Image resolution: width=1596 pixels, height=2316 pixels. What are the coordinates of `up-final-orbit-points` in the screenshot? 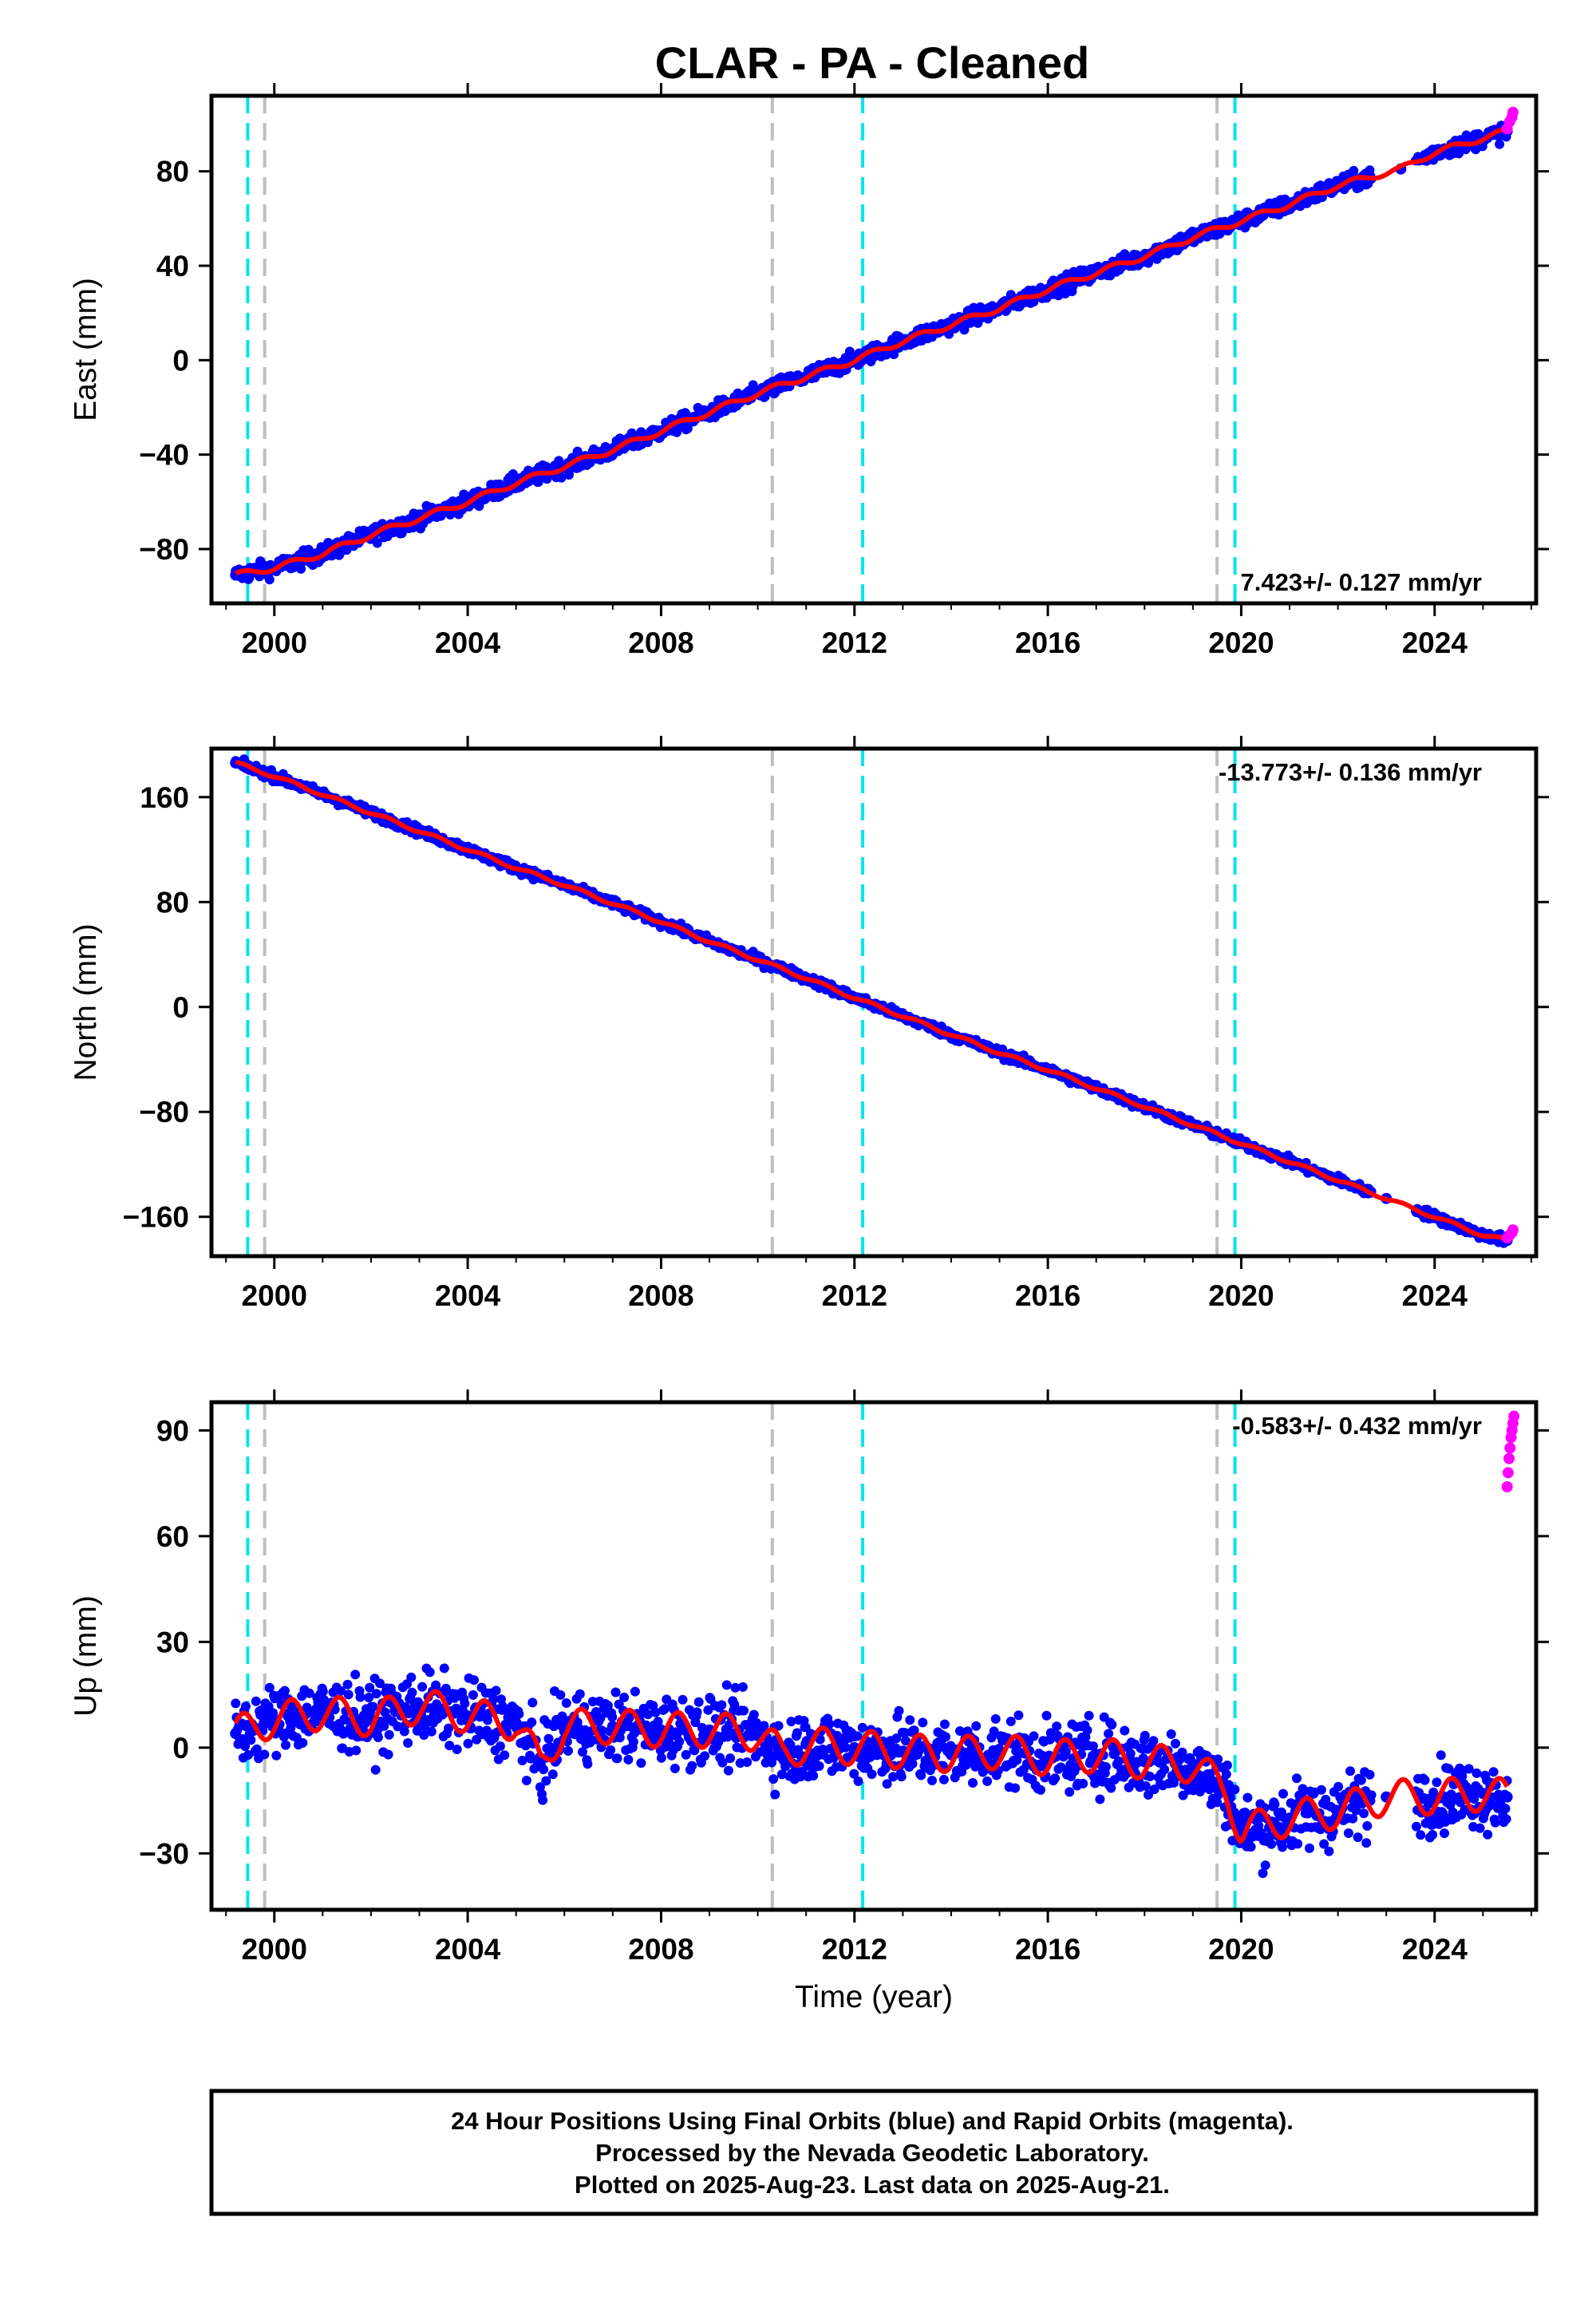 It's located at (871, 1771).